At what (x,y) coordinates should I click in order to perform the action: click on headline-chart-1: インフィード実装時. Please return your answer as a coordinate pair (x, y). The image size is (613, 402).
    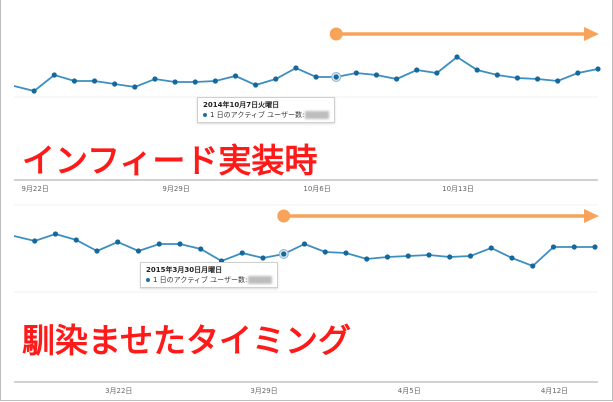
    Looking at the image, I should click on (170, 160).